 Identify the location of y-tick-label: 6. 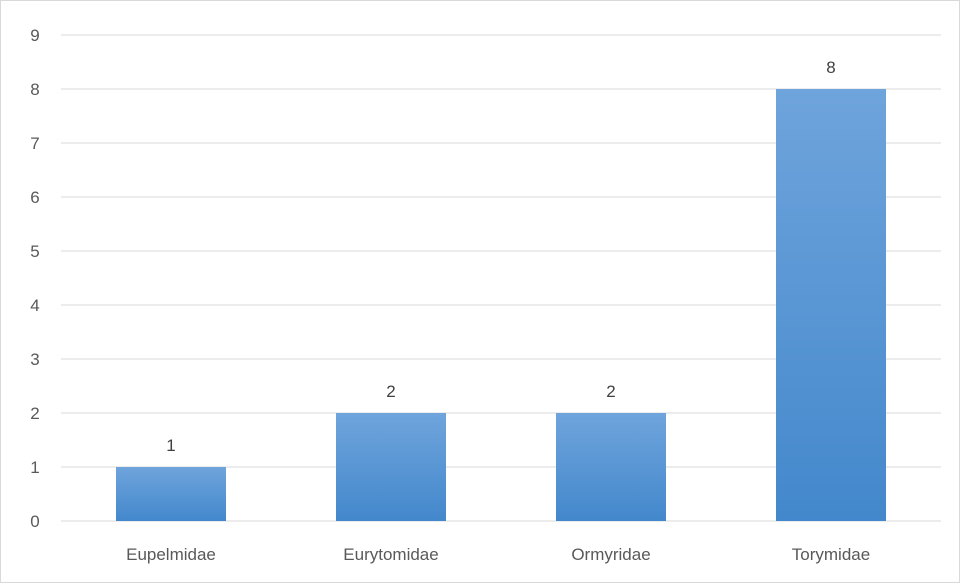
(34, 197).